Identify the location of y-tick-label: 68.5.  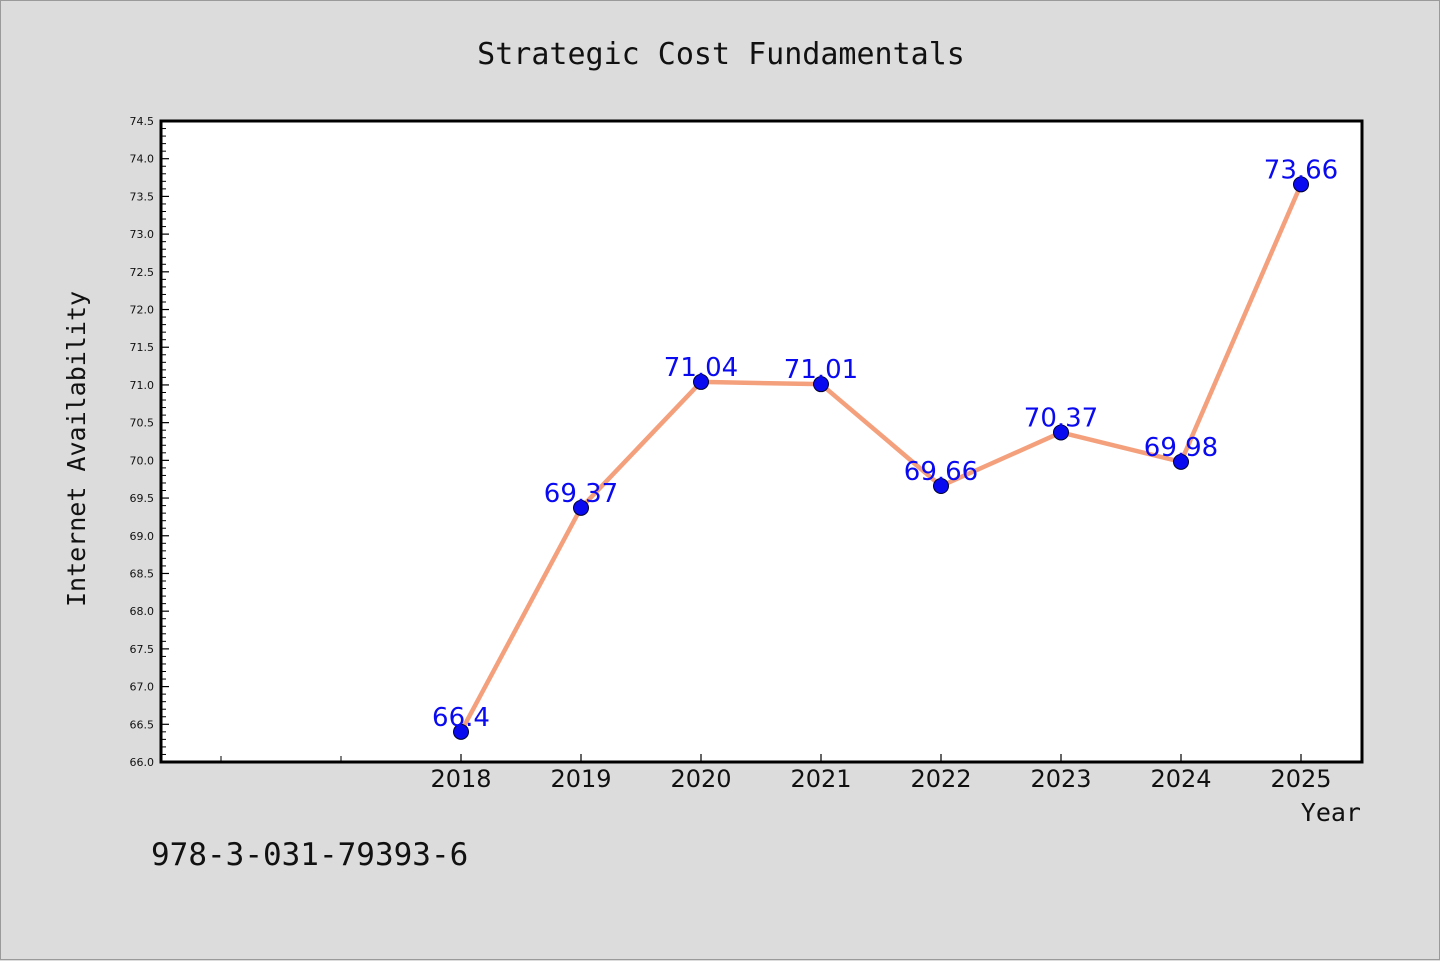
(142, 573).